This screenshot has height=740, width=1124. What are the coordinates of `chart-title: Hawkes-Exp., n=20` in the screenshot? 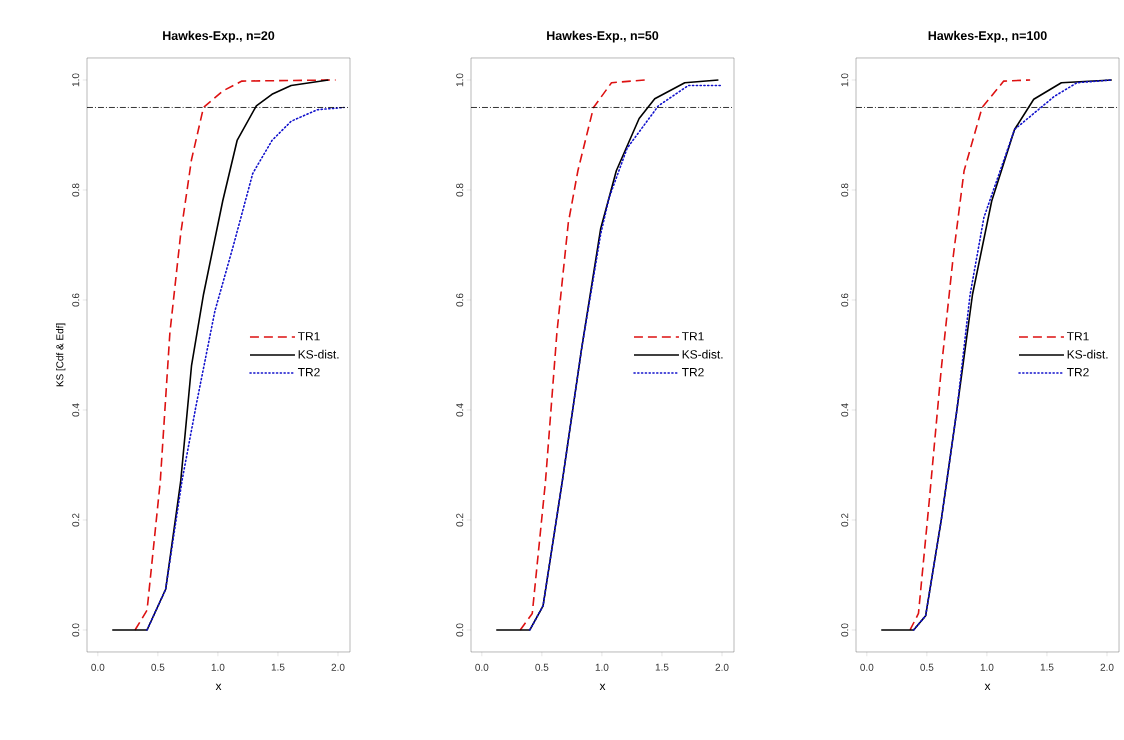 It's located at (219, 36).